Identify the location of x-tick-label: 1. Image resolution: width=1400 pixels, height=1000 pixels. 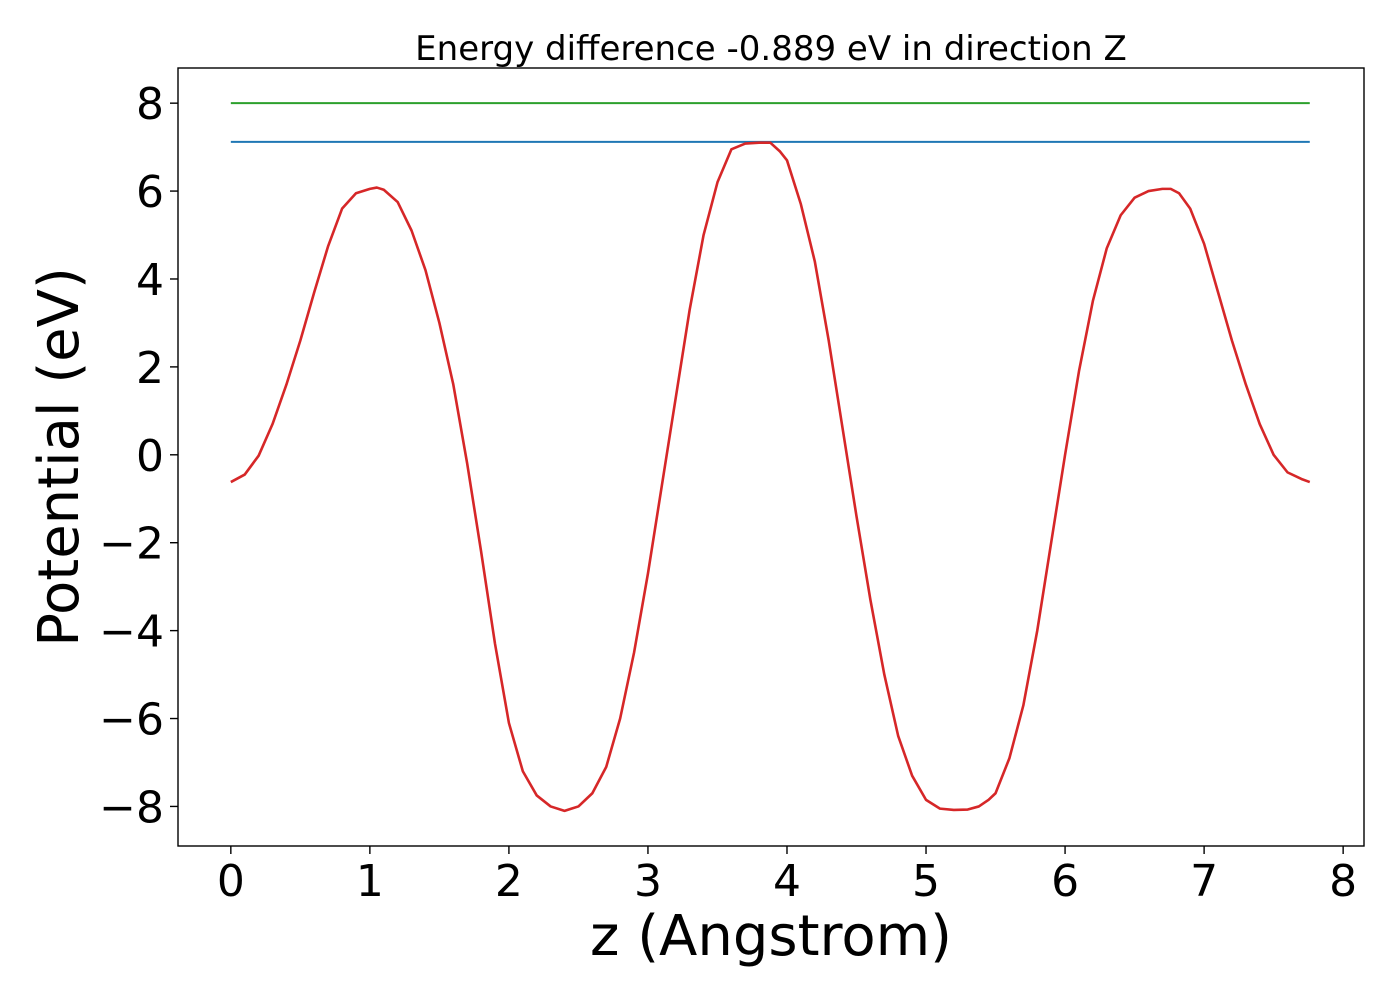
(370, 881).